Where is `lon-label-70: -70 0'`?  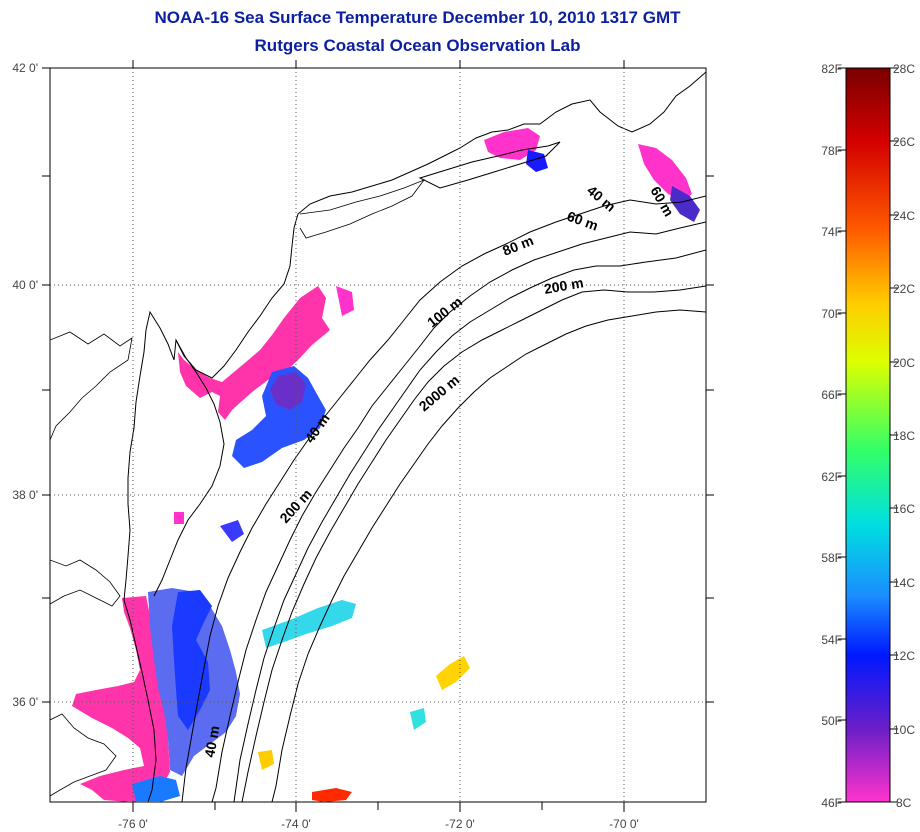 lon-label-70: -70 0' is located at coordinates (624, 824).